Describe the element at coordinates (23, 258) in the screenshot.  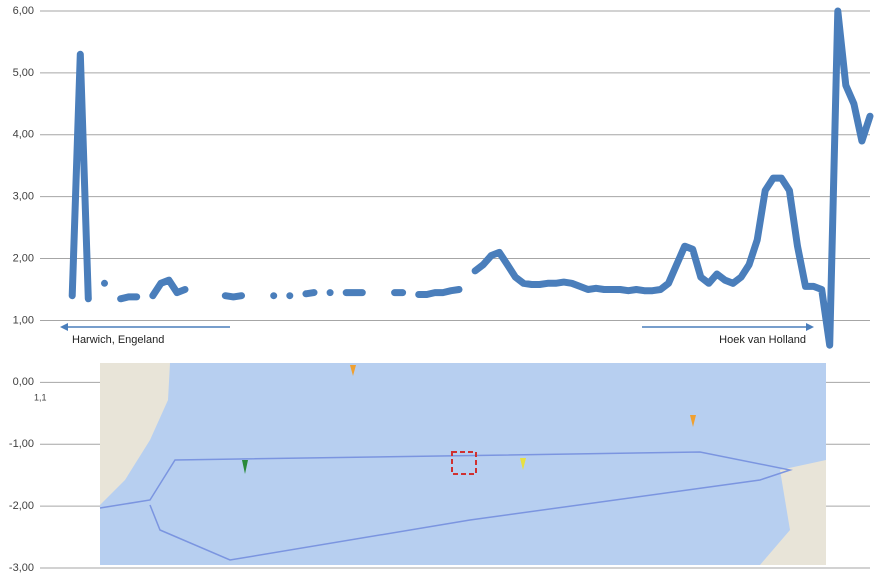
I see `y-tick-label: 2,00` at that location.